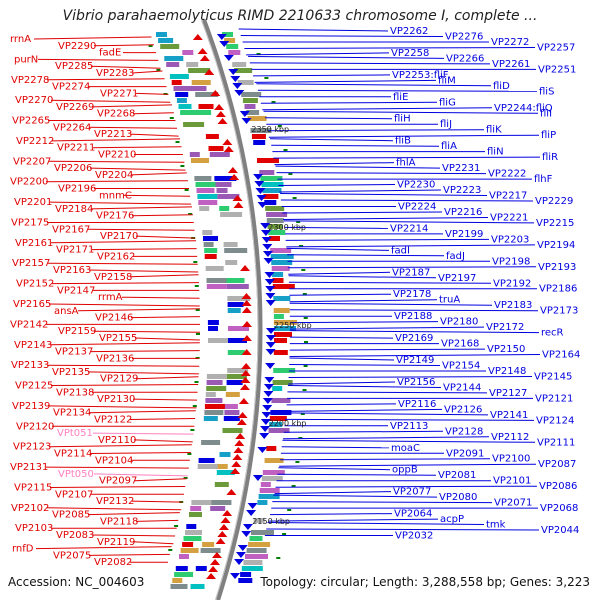 This screenshot has height=600, width=600. What do you see at coordinates (462, 388) in the screenshot?
I see `right-gene-label: VP2144` at bounding box center [462, 388].